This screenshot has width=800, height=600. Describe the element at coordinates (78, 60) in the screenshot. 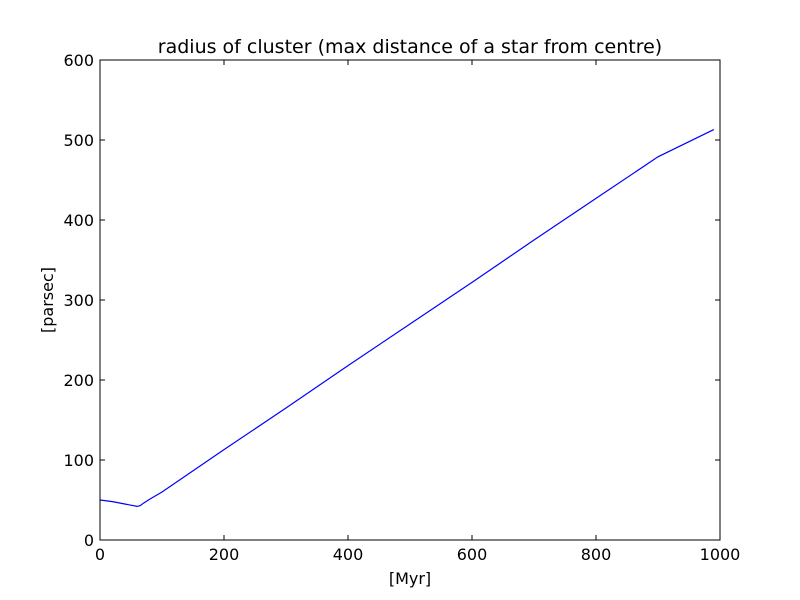

I see `y-tick-label: 600` at that location.